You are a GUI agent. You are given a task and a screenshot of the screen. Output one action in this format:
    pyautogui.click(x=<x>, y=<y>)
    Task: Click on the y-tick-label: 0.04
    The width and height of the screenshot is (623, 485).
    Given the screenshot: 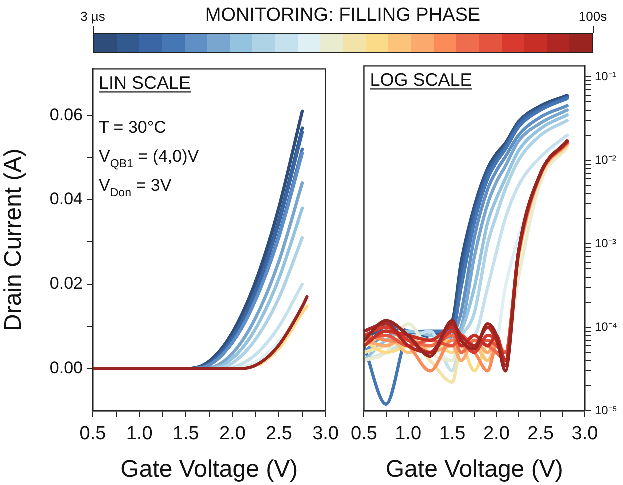 What is the action you would take?
    pyautogui.click(x=66, y=199)
    